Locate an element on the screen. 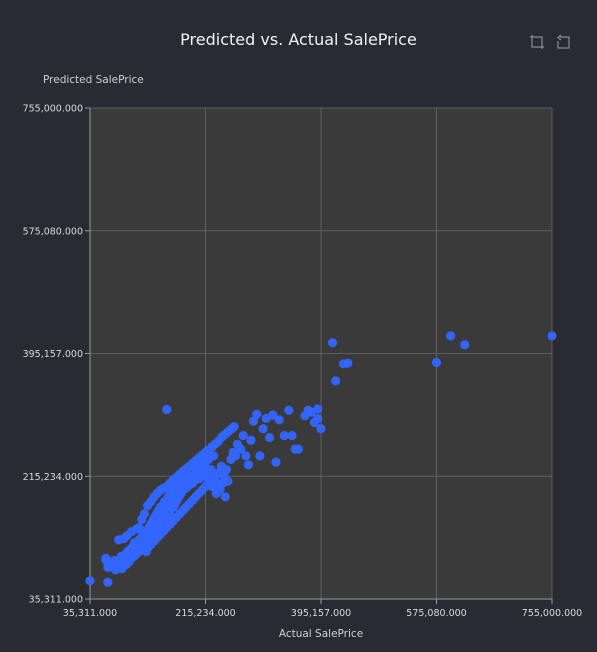 This screenshot has height=652, width=597. chart-toolbar is located at coordinates (550, 42).